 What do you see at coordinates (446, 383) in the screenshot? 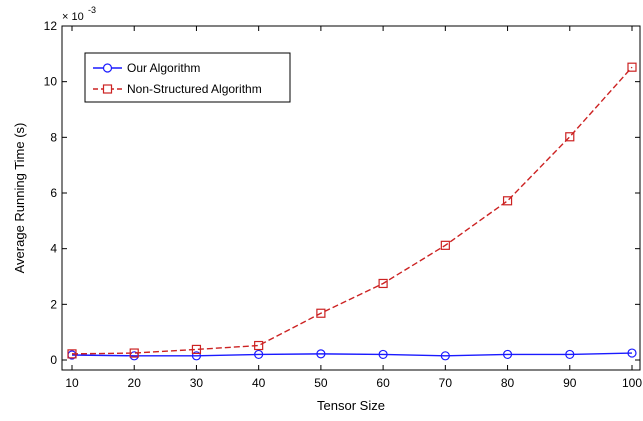
I see `x-tick-label: 70` at bounding box center [446, 383].